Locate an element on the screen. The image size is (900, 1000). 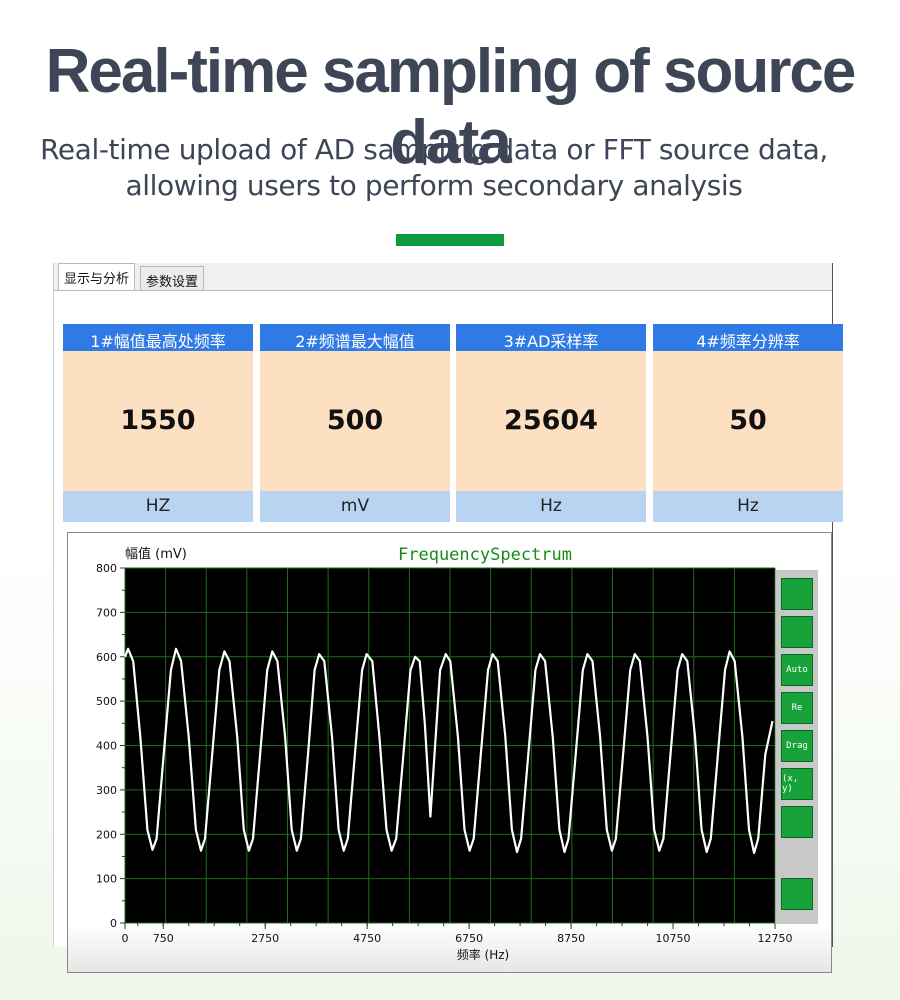
tool-label: Drag is located at coordinates (797, 746).